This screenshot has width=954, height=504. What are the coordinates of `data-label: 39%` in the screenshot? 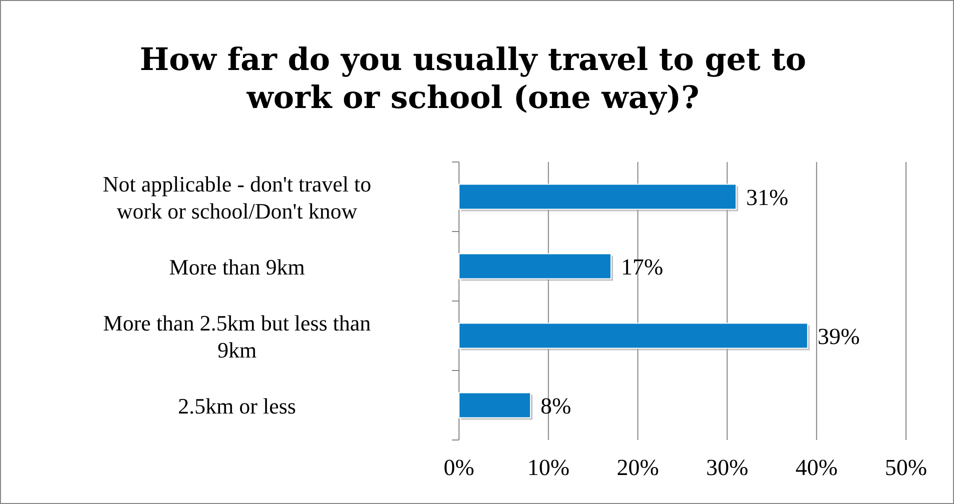 It's located at (839, 336).